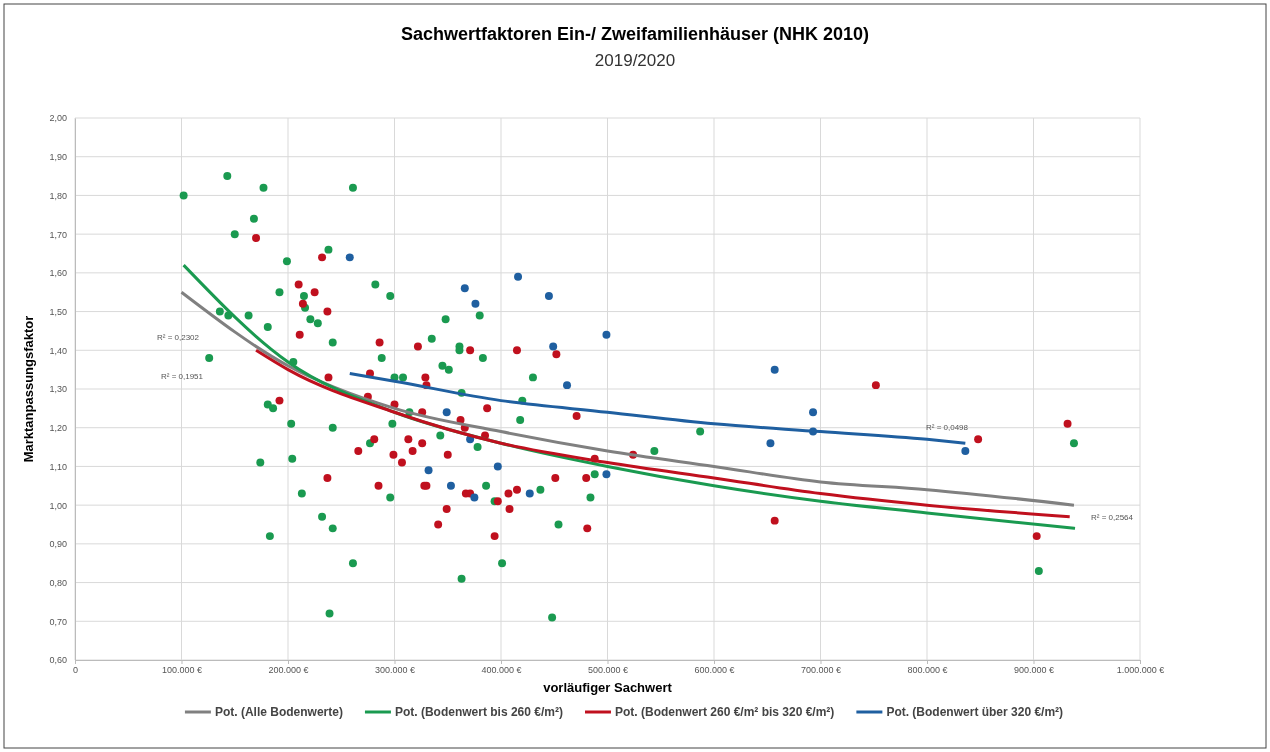 The width and height of the screenshot is (1270, 752). Describe the element at coordinates (58, 428) in the screenshot. I see `y-tick-label: 1,20` at that location.